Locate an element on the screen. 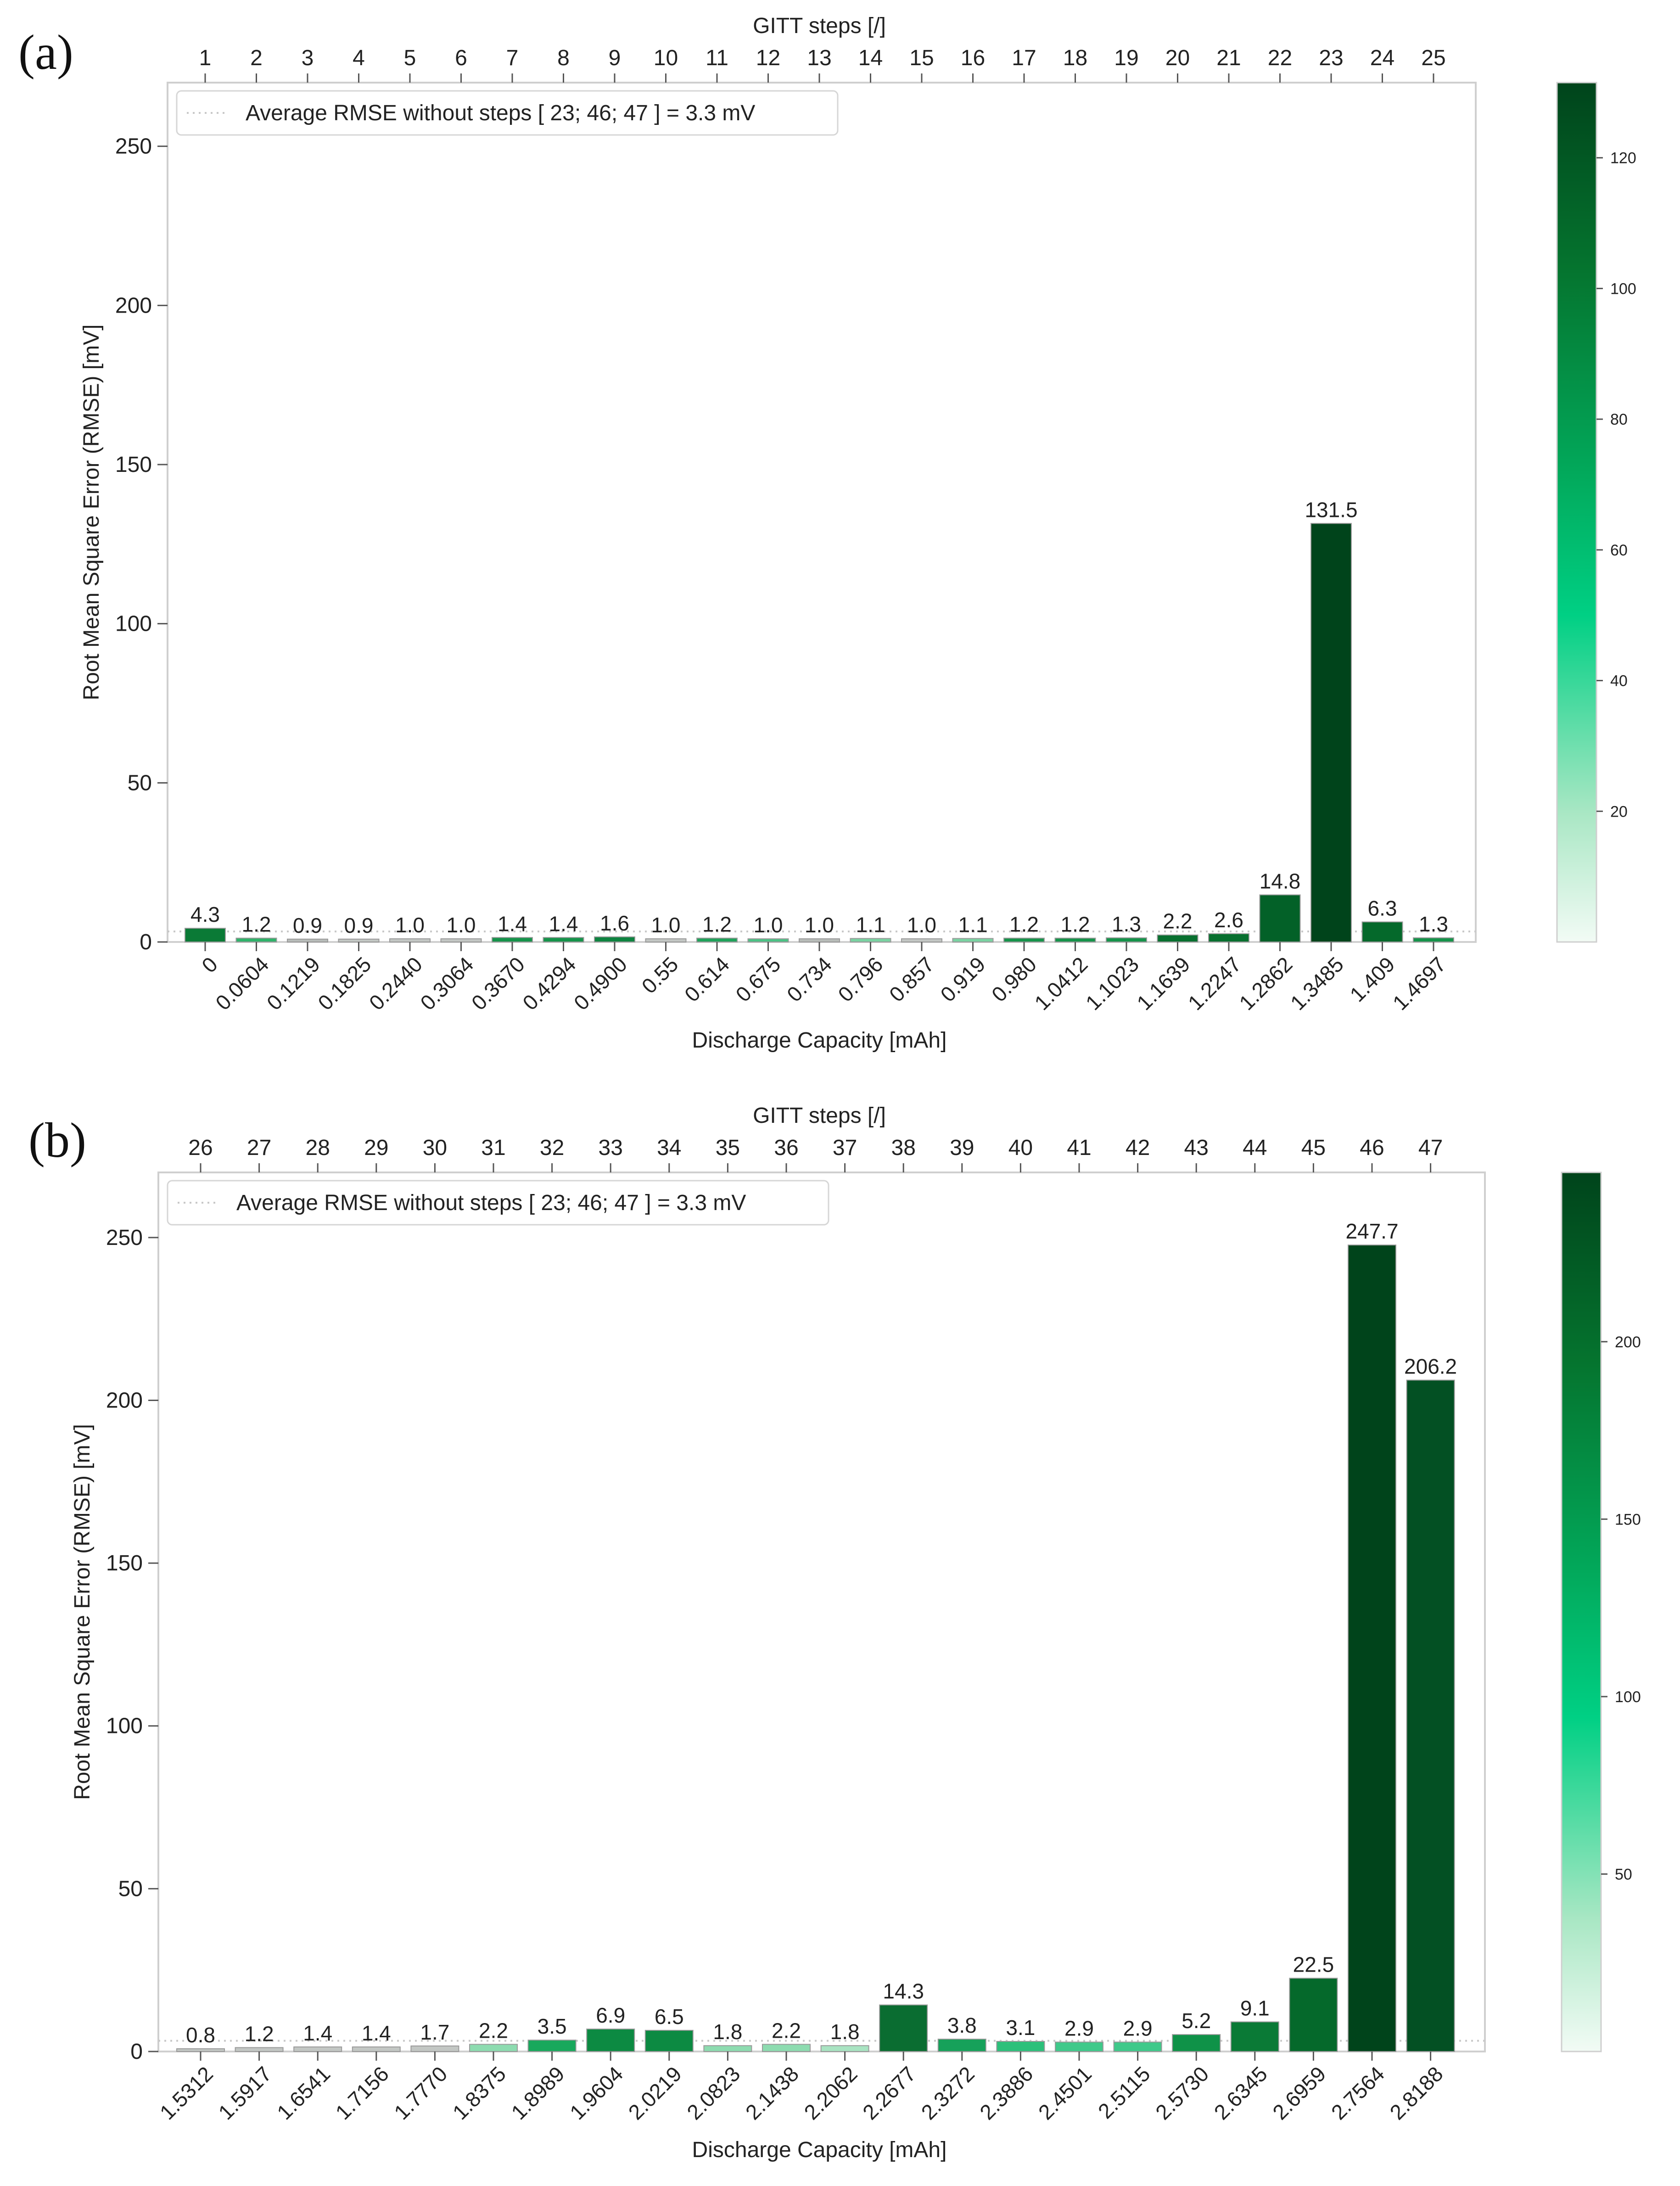 The height and width of the screenshot is (2186, 1680). top-tick-label: 1 is located at coordinates (205, 58).